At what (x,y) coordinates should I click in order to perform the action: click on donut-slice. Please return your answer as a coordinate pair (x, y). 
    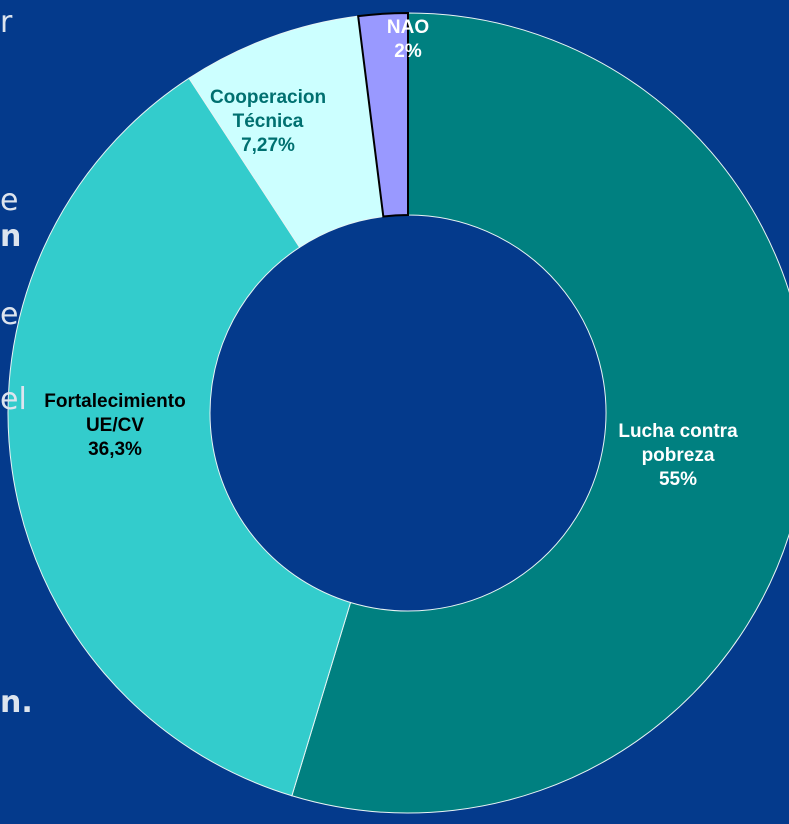
    Looking at the image, I should click on (383, 114).